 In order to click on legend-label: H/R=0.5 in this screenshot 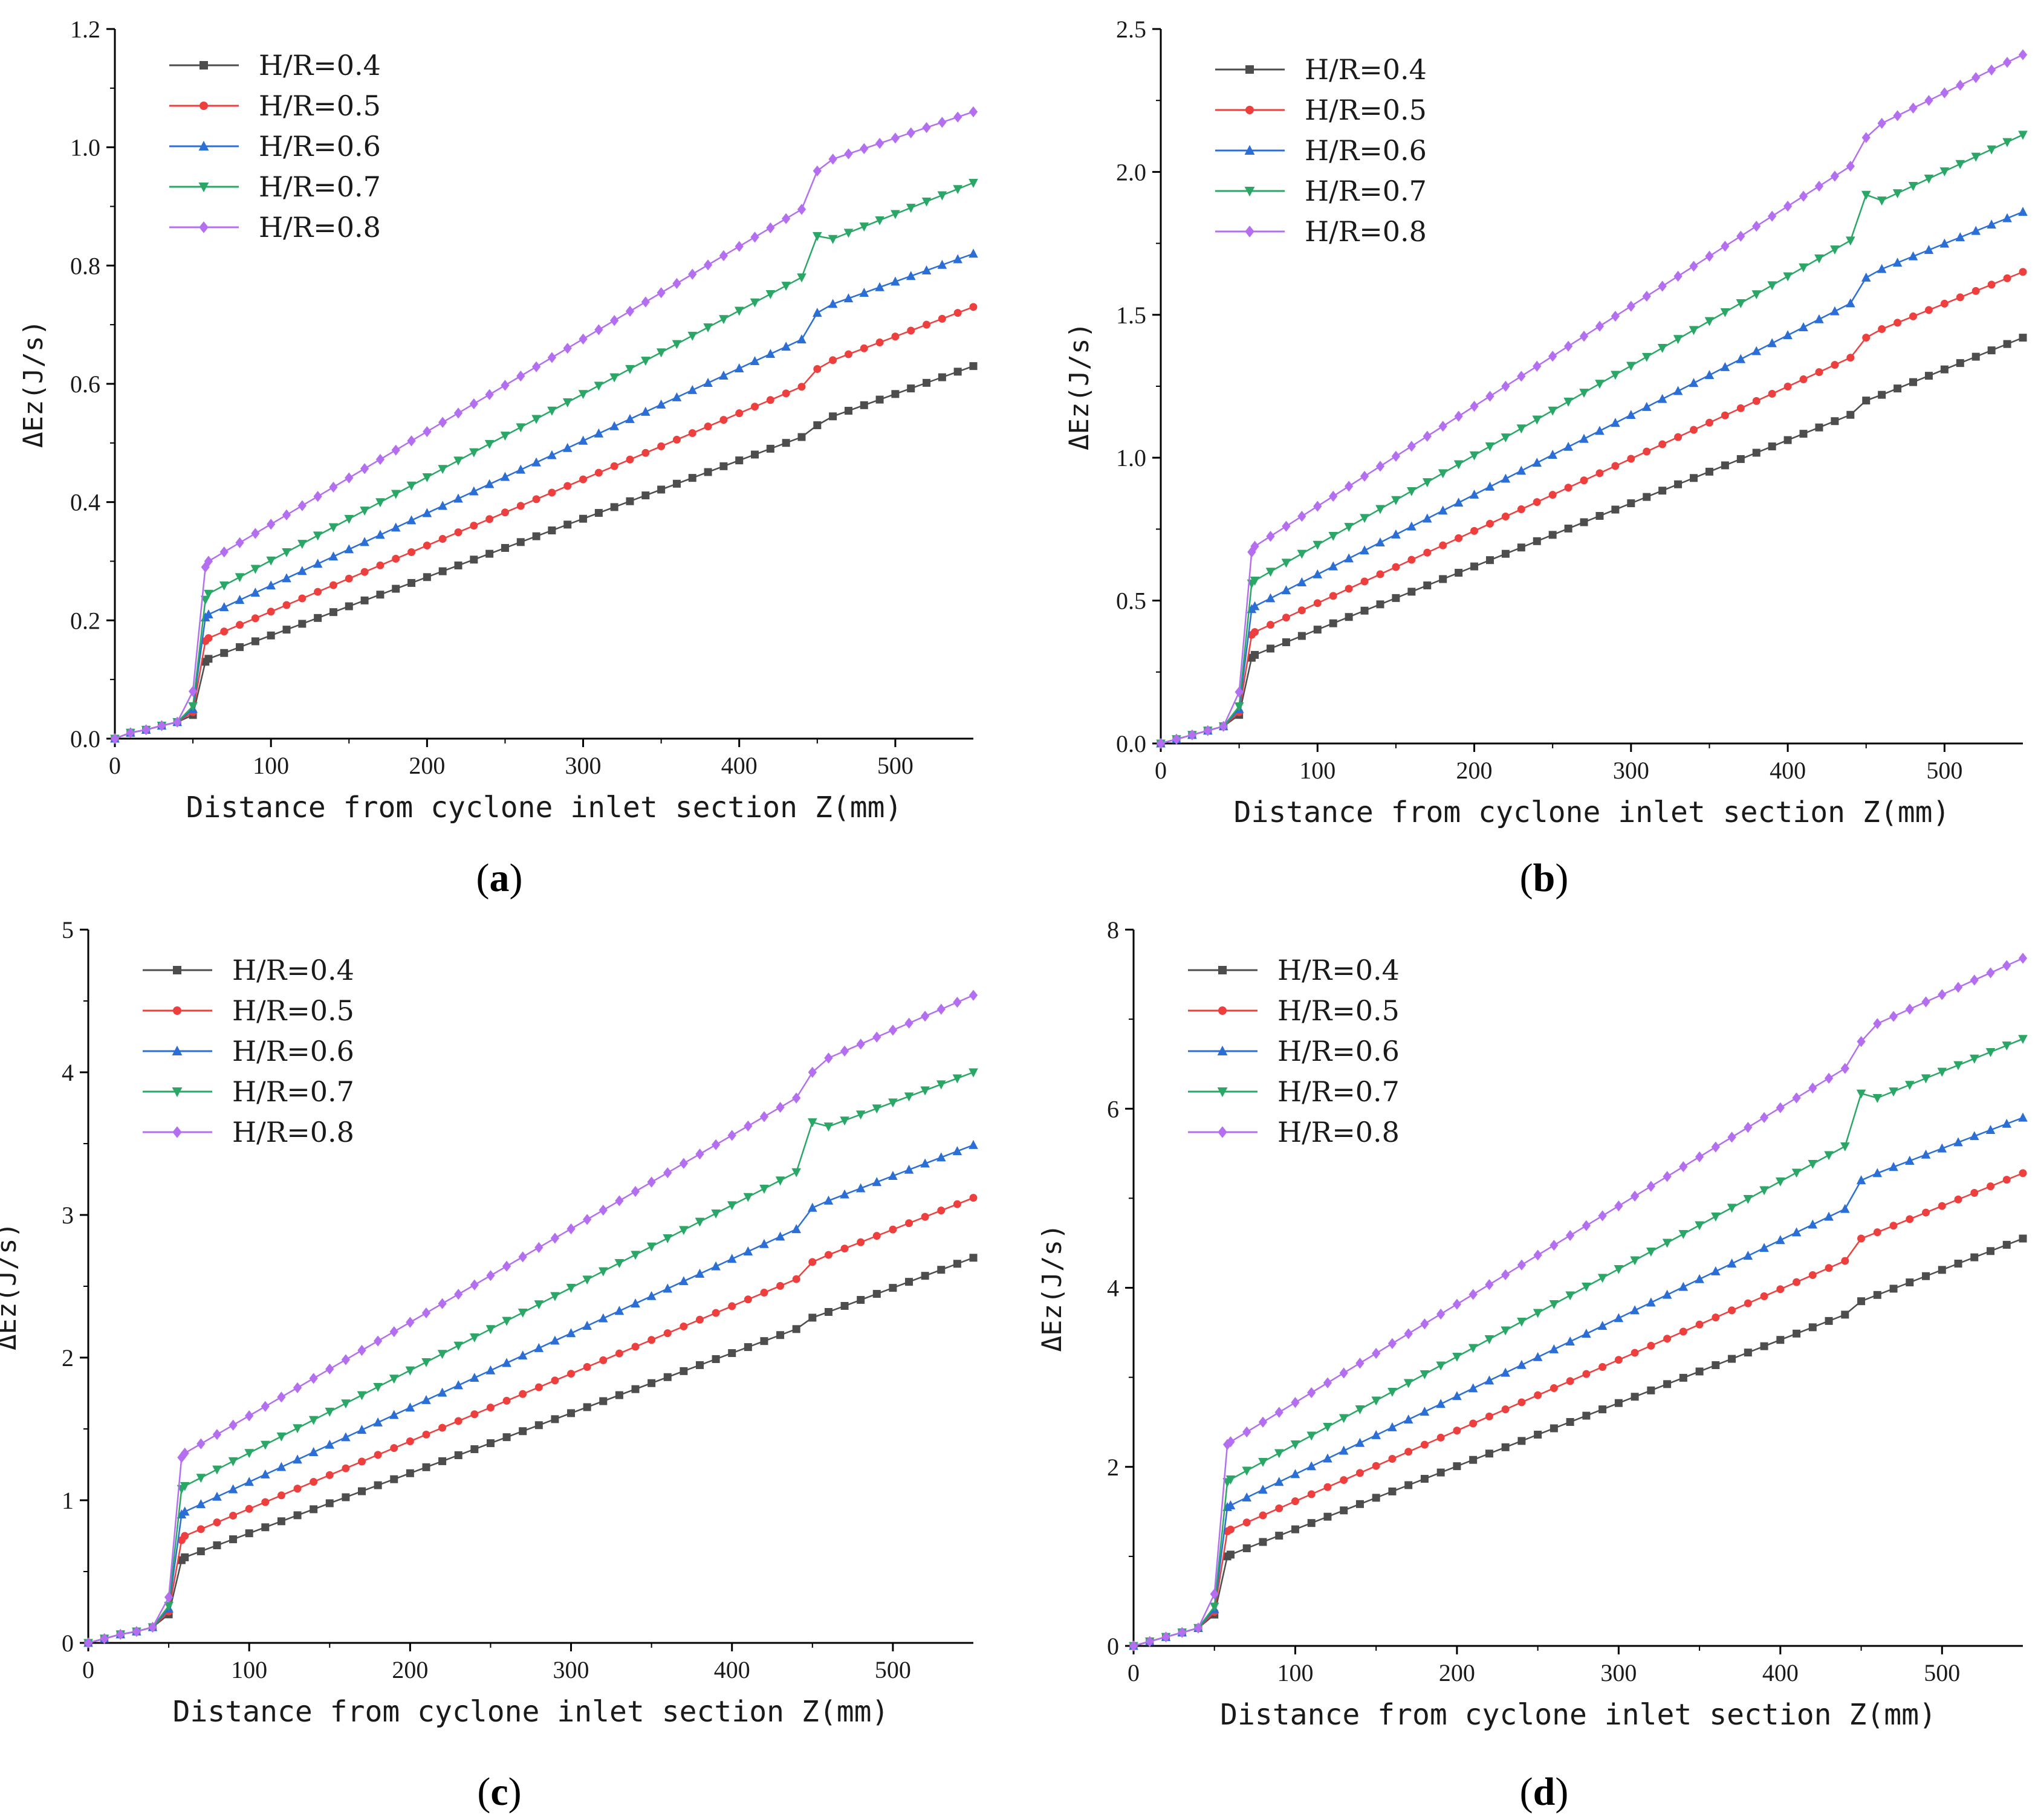, I will do `click(293, 1010)`.